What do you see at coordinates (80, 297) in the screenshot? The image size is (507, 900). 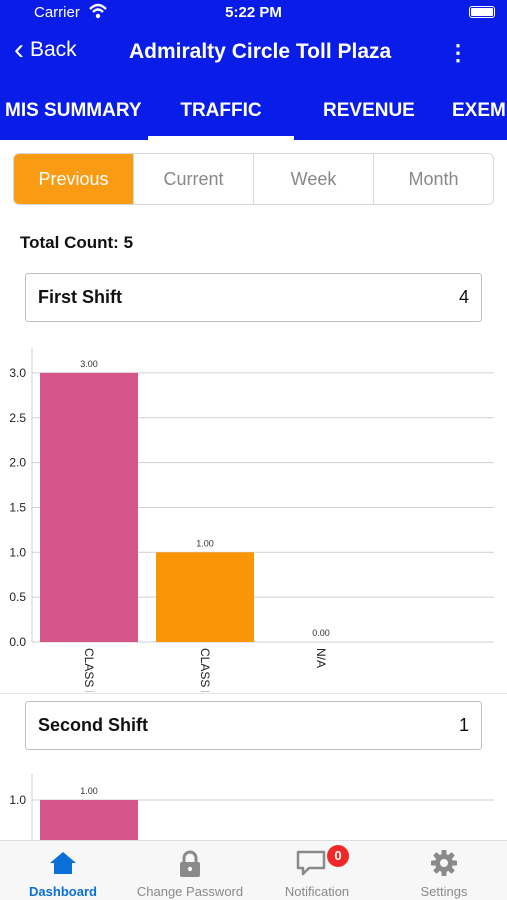 I see `shift-name: First Shift` at bounding box center [80, 297].